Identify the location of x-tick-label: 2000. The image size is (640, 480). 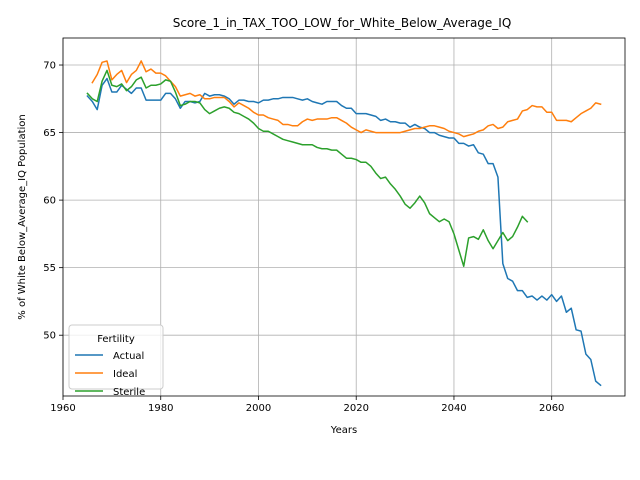
(258, 408).